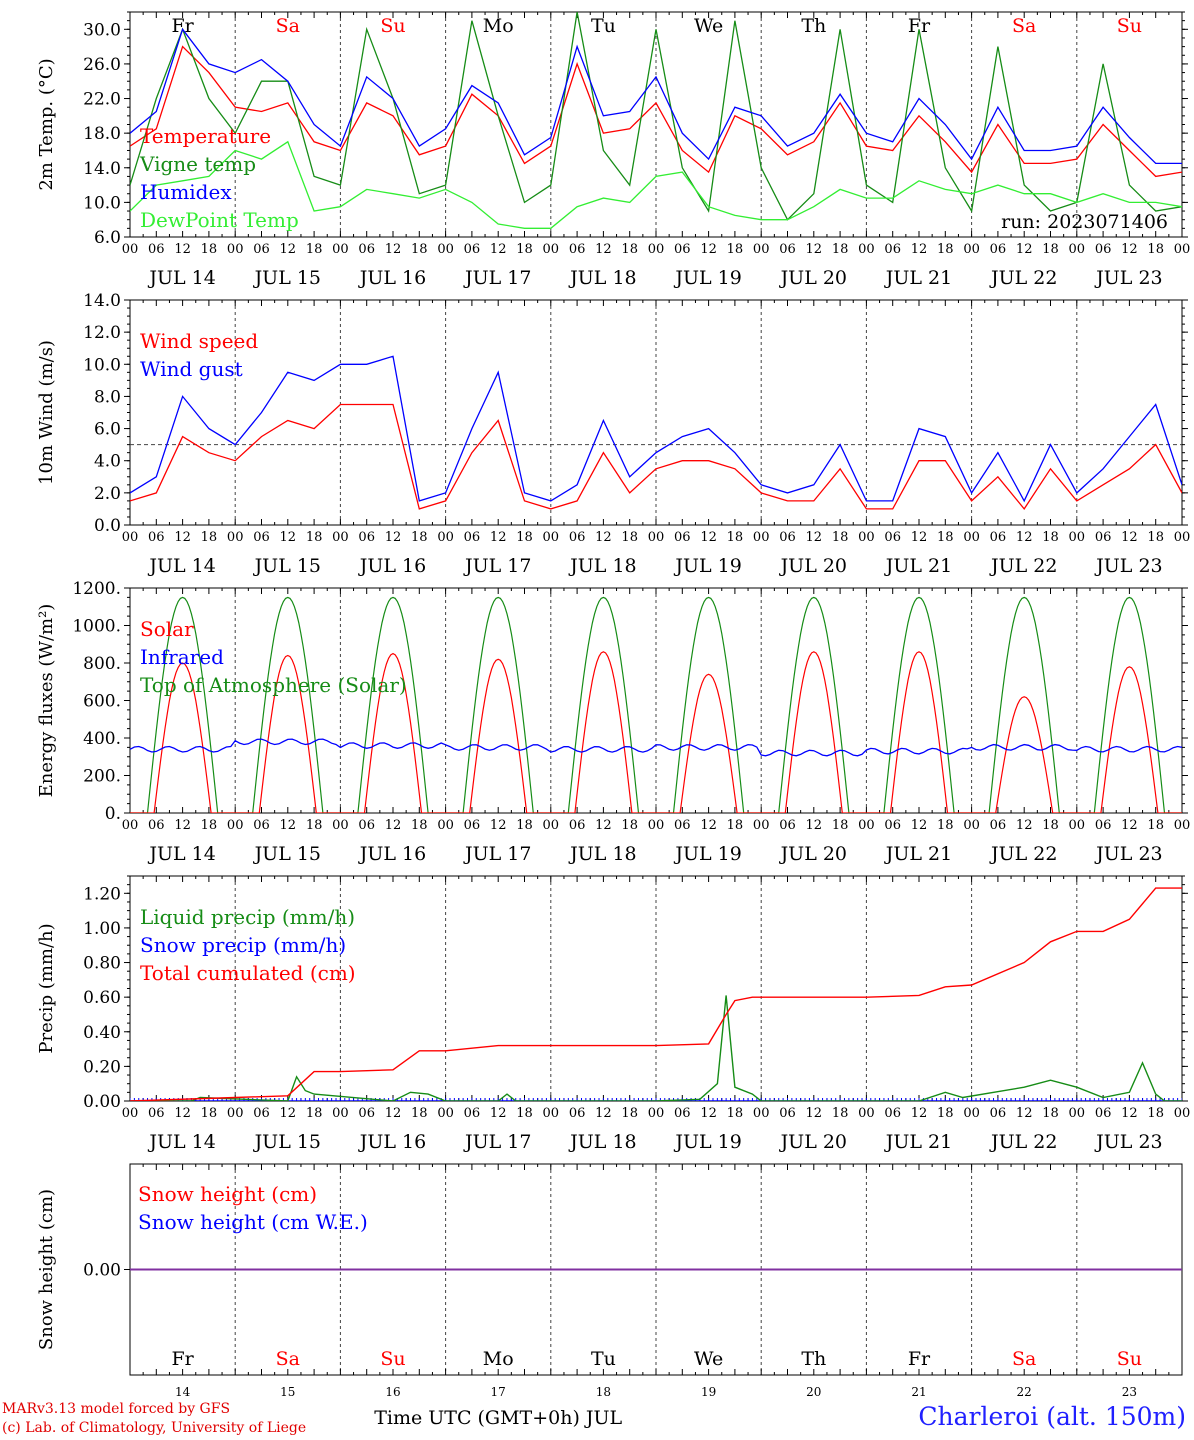  What do you see at coordinates (498, 1392) in the screenshot?
I see `day-number-label: 17` at bounding box center [498, 1392].